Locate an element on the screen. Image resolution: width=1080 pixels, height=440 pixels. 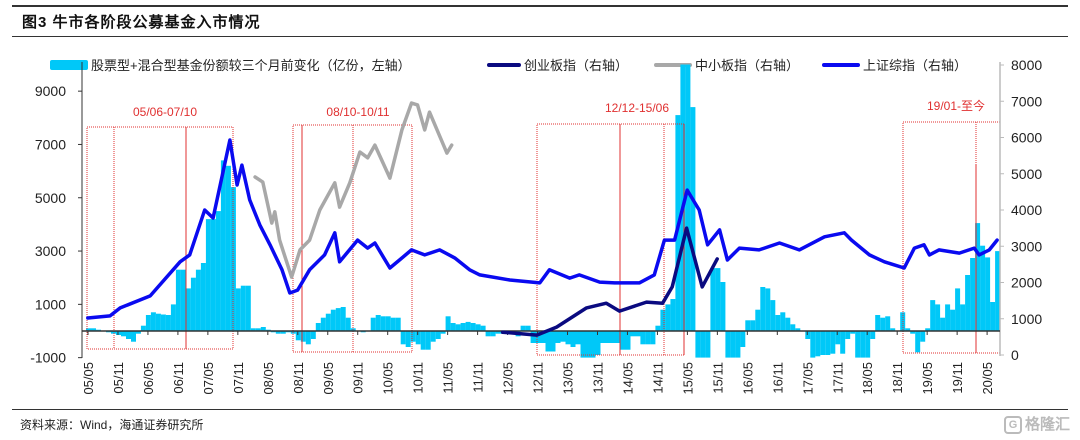
x-tick-label: 19/05 is located at coordinates (927, 378).